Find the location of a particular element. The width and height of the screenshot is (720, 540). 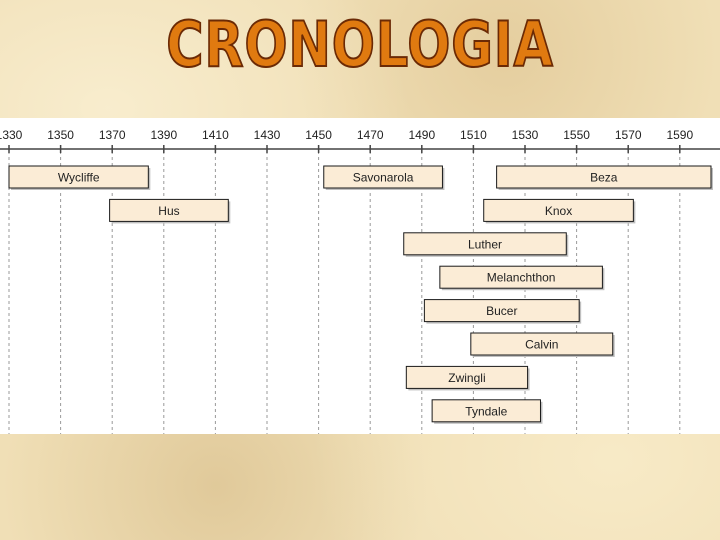

timeline-bar: Tyndale is located at coordinates (487, 411).